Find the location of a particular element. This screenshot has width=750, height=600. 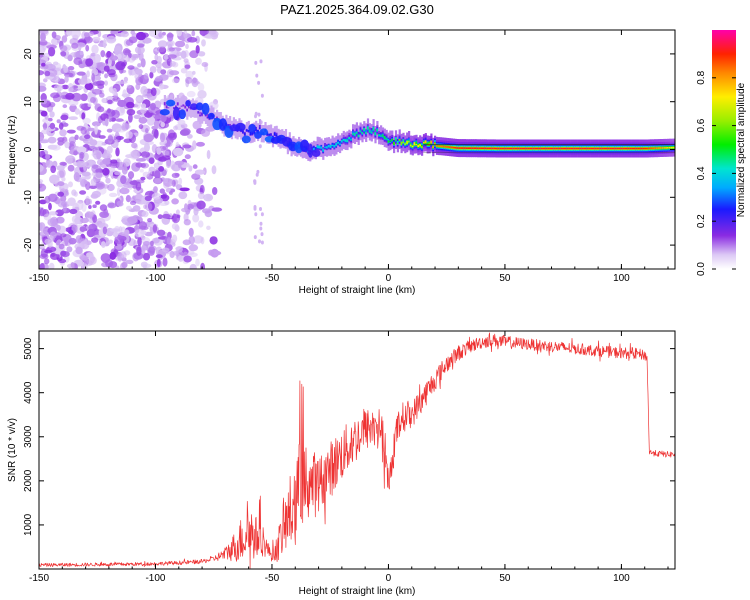

spectrogram-y-tick-label: -20 is located at coordinates (28, 244).